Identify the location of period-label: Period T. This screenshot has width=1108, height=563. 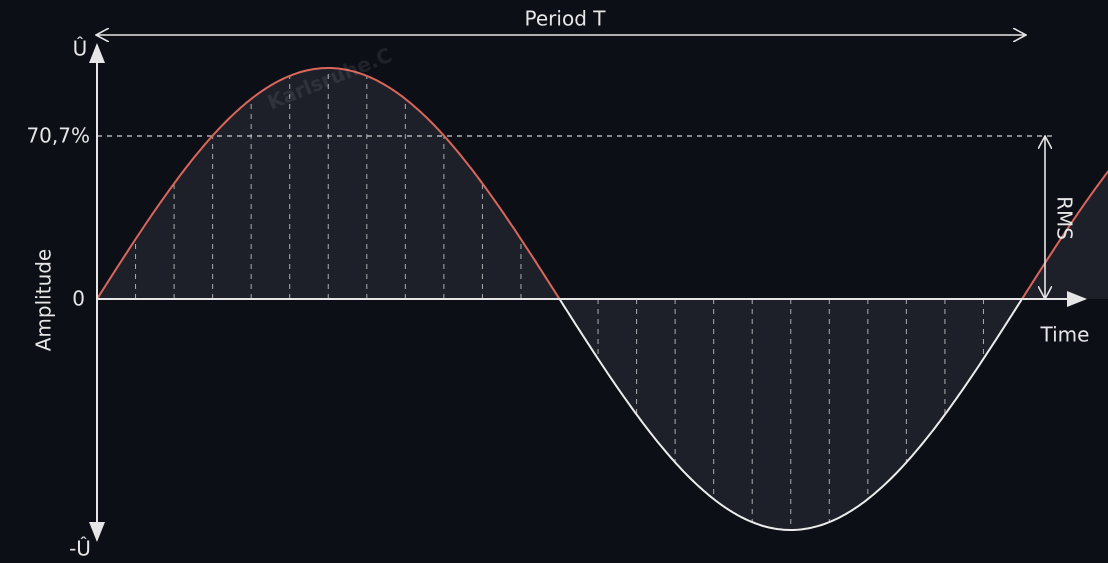
(566, 19).